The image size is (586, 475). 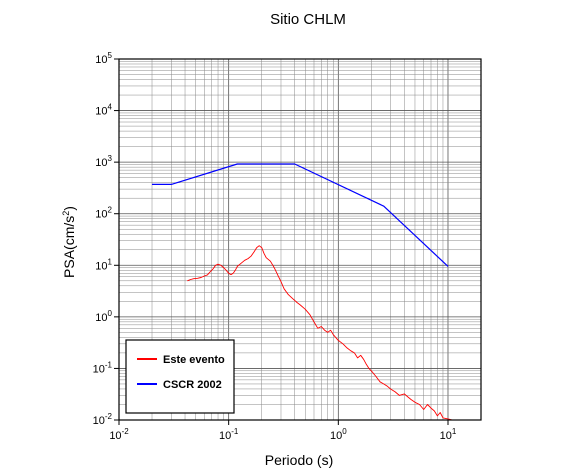 What do you see at coordinates (103, 264) in the screenshot?
I see `y-tick-label: 10¹` at bounding box center [103, 264].